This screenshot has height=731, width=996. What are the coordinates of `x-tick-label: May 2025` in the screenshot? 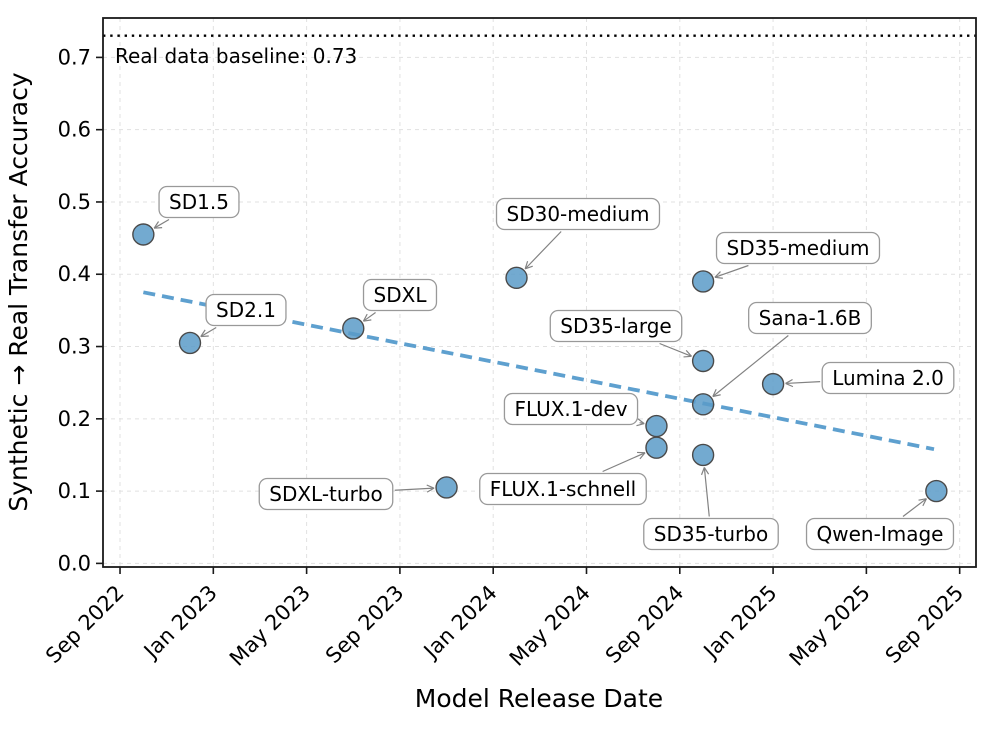 It's located at (830, 626).